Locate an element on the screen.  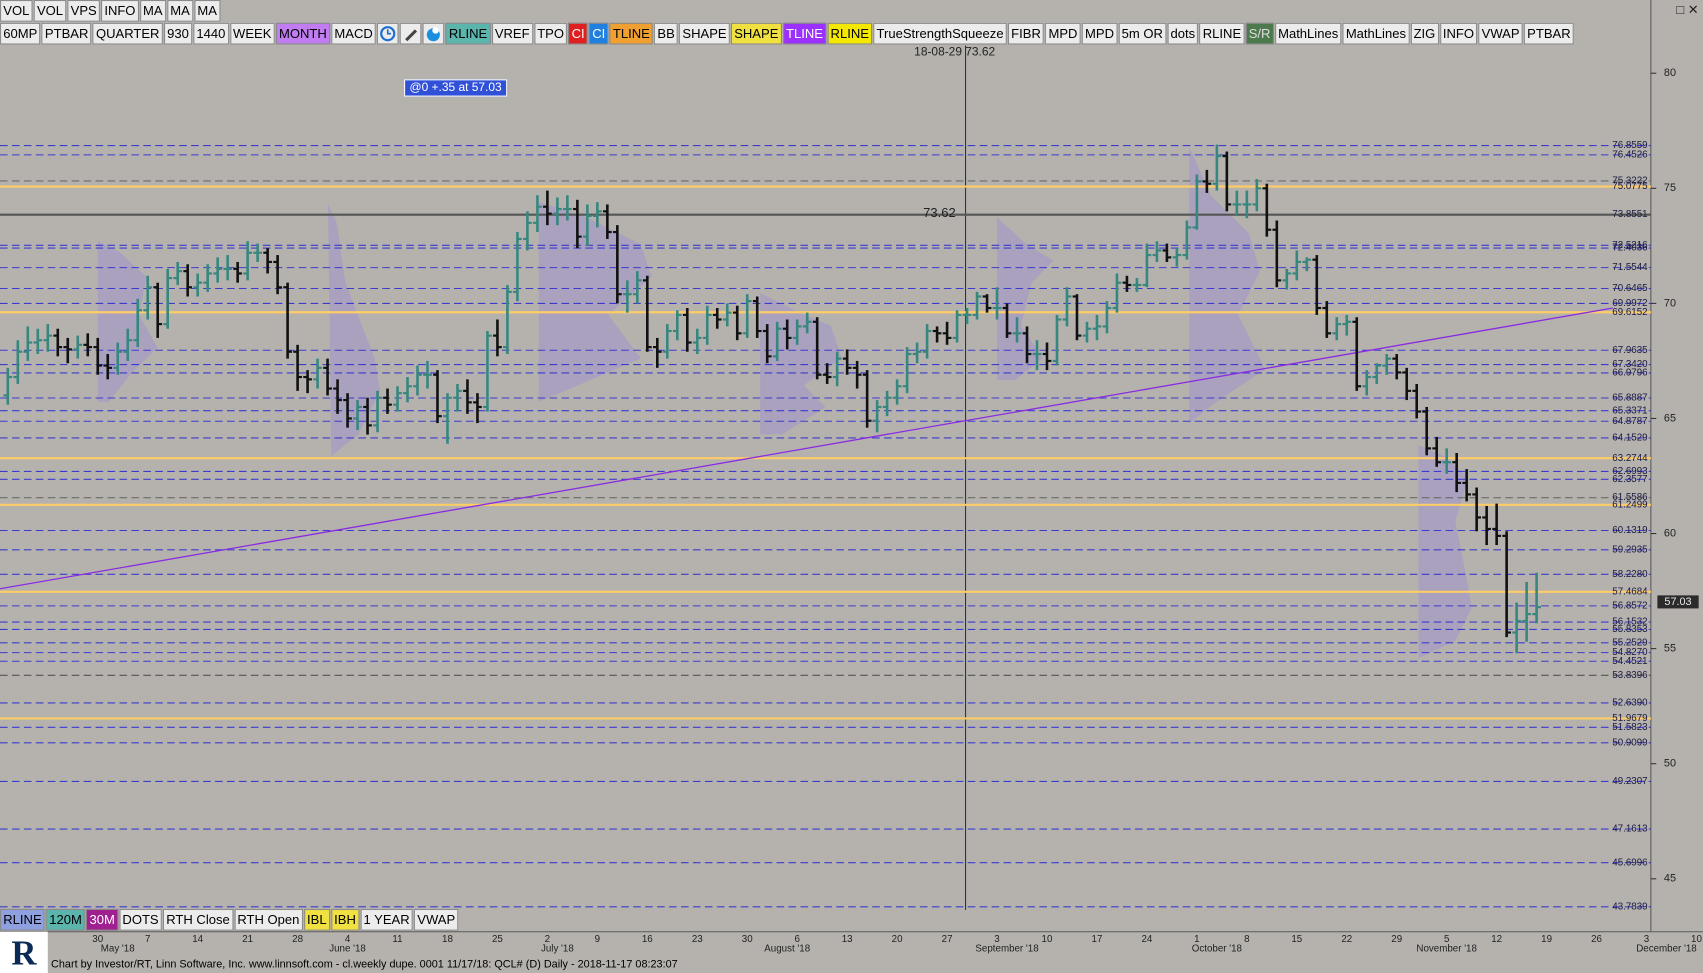
crosshair-label: 18-08-29 73.62 is located at coordinates (954, 51).